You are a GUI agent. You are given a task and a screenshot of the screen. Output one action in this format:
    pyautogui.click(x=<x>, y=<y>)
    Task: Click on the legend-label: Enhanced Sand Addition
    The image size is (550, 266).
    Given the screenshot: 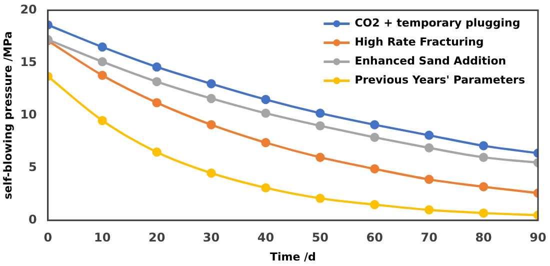 What is the action you would take?
    pyautogui.click(x=430, y=61)
    